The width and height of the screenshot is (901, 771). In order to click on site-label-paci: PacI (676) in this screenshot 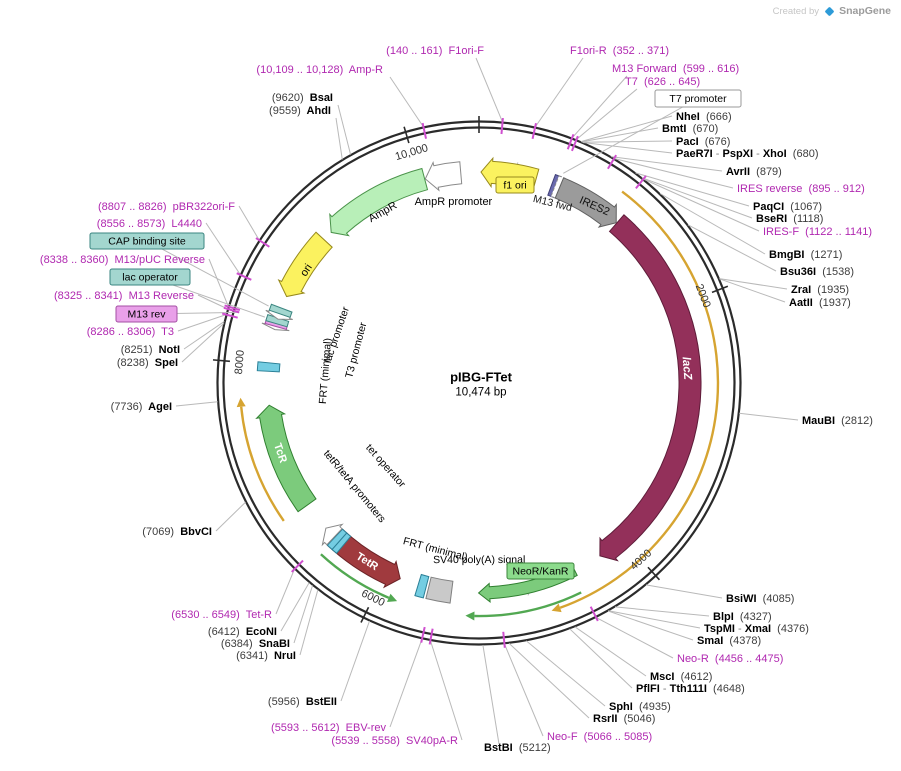, I will do `click(703, 142)`.